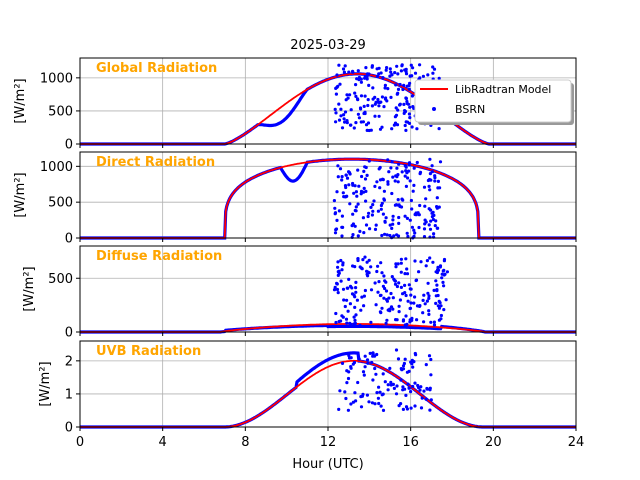 This screenshot has height=480, width=640. What do you see at coordinates (245, 442) in the screenshot?
I see `x-tick-label: 8` at bounding box center [245, 442].